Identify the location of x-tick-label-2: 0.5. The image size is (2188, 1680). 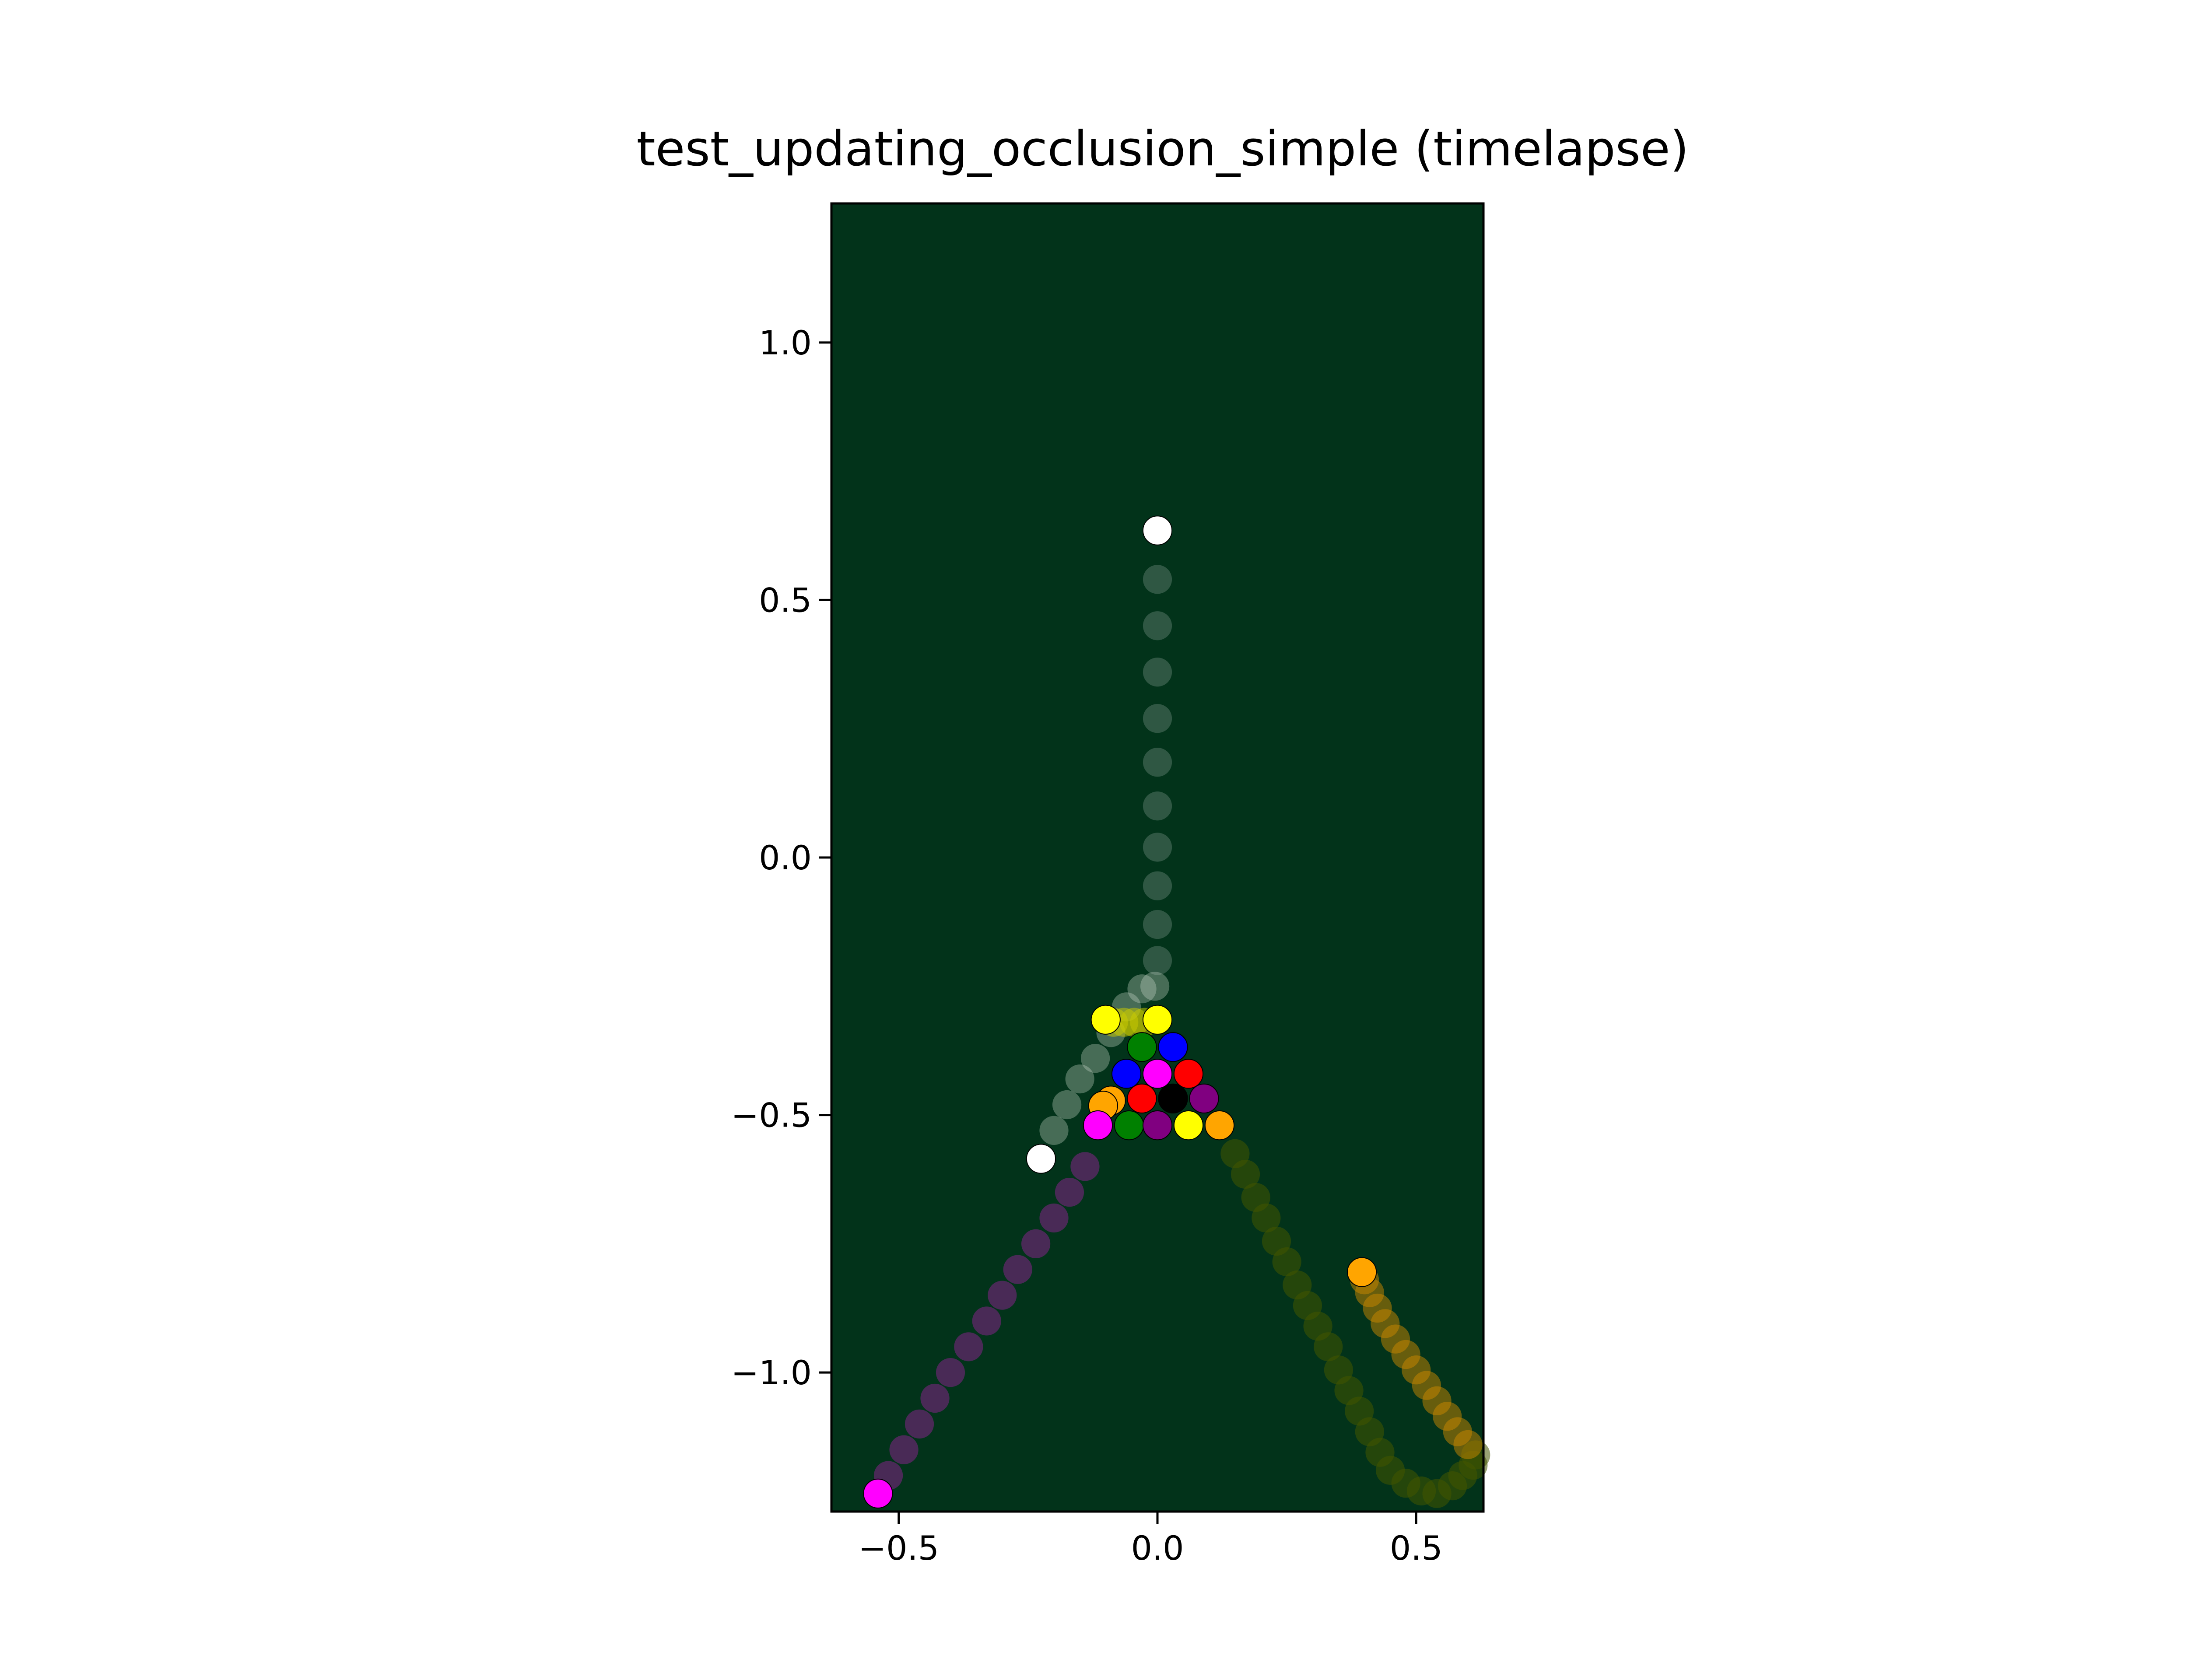
(1416, 1548).